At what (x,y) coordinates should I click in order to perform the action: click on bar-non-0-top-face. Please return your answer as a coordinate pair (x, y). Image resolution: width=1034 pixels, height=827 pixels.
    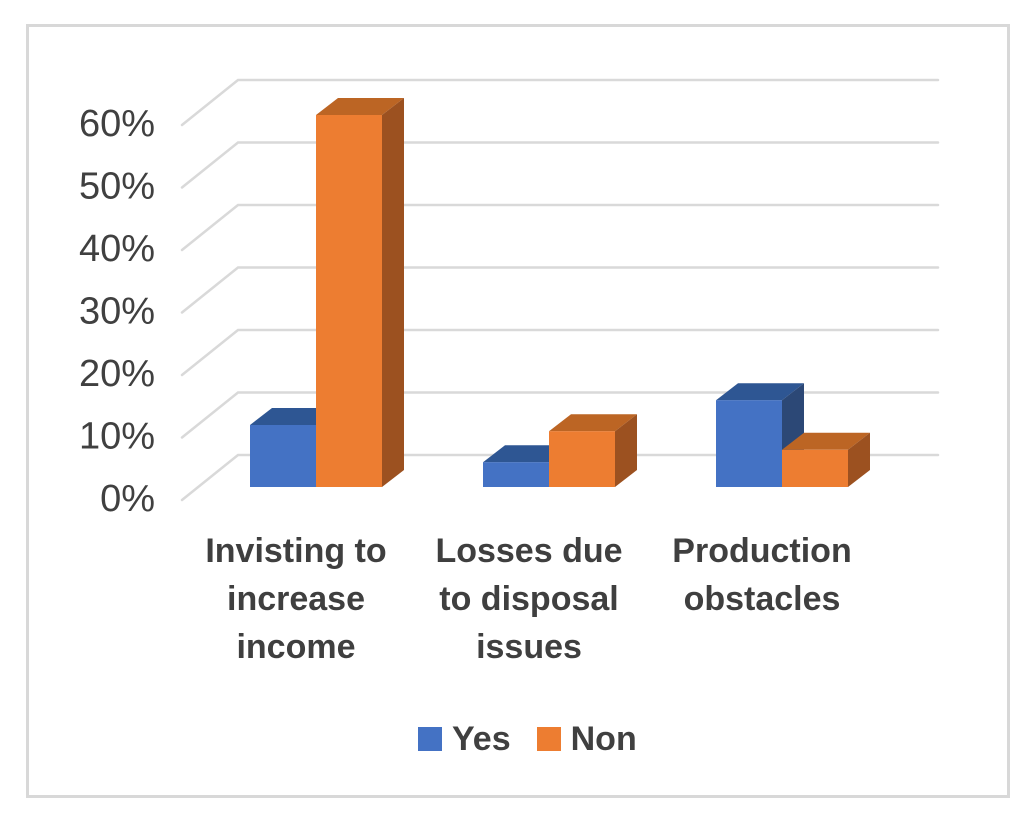
    Looking at the image, I should click on (360, 106).